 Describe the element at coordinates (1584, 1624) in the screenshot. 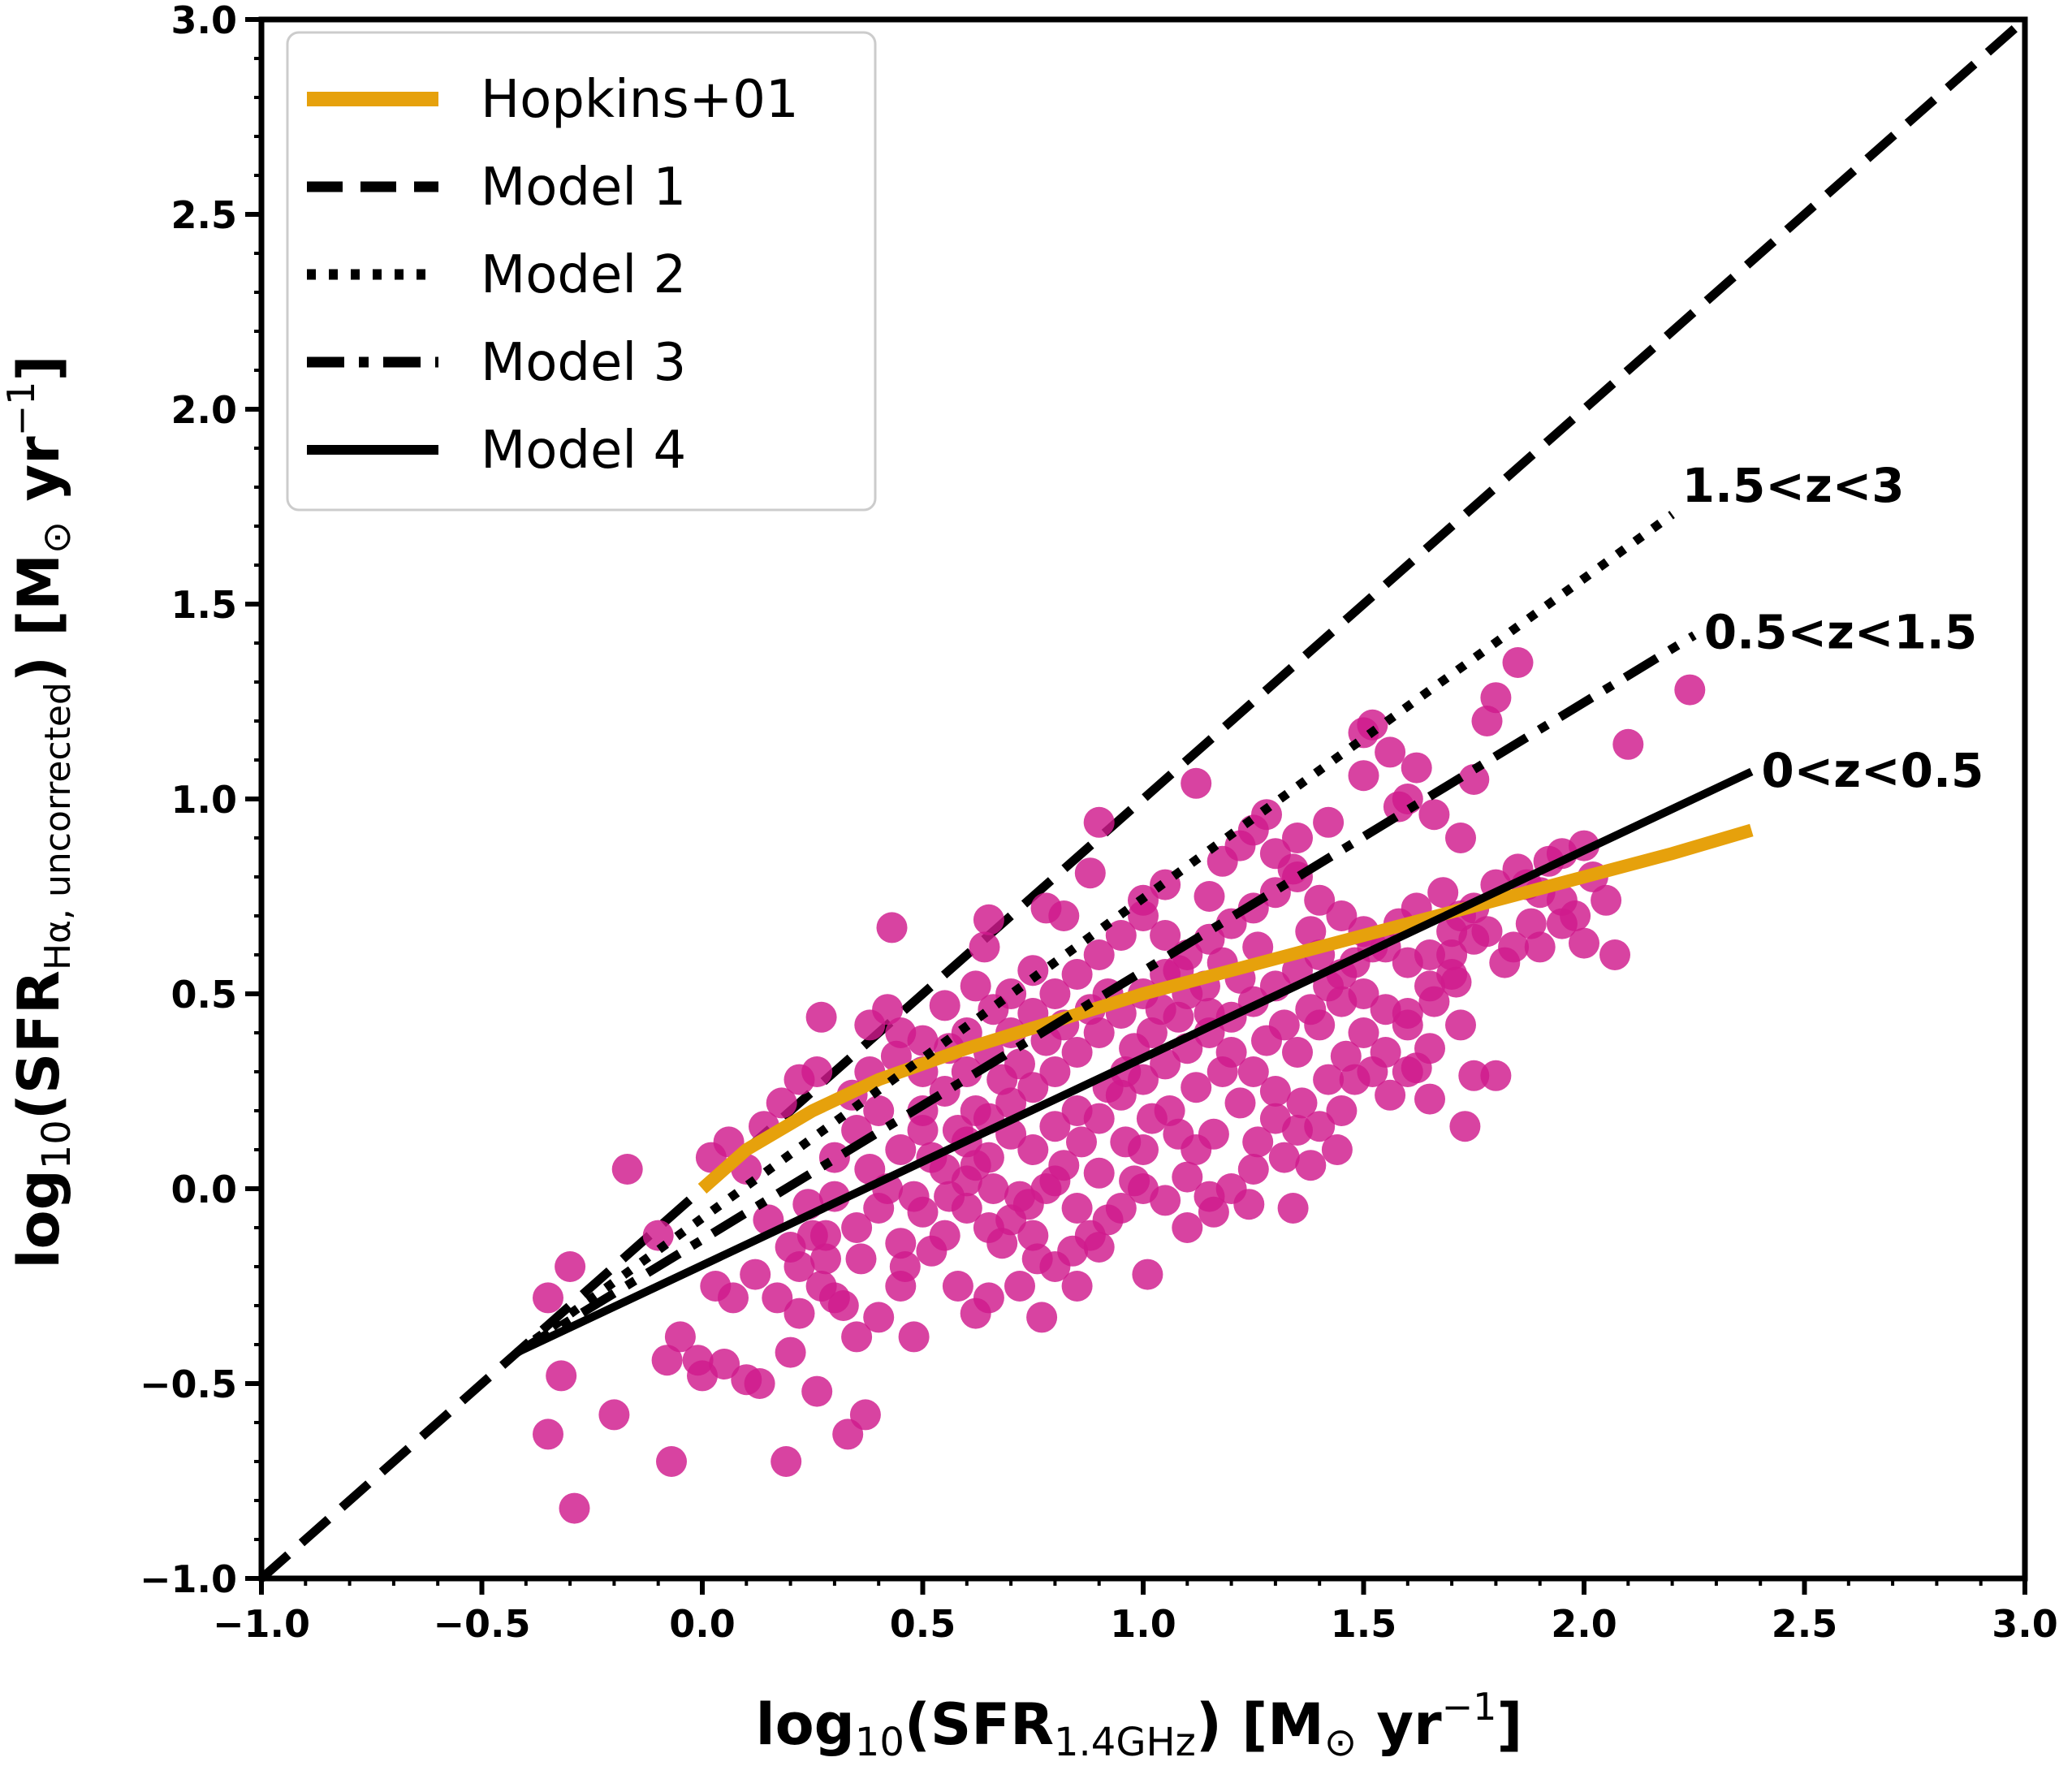

I see `x-tick-label: 2.0` at that location.